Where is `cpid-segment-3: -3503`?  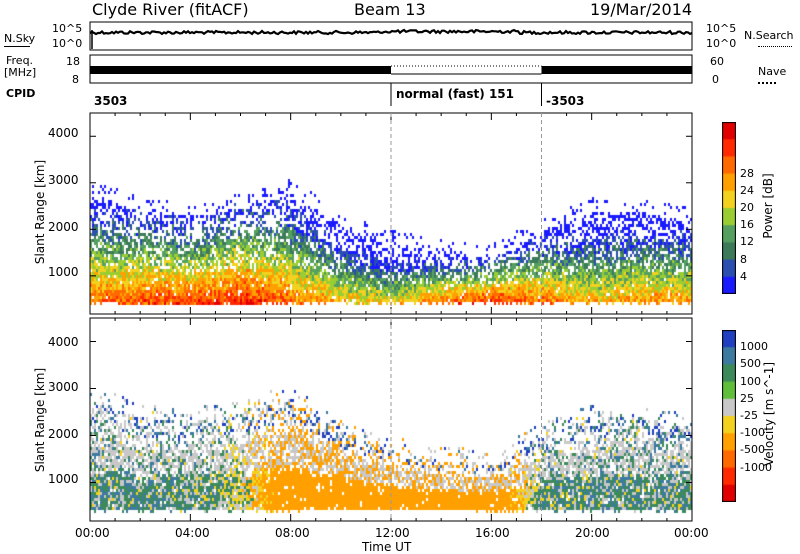 cpid-segment-3: -3503 is located at coordinates (565, 101).